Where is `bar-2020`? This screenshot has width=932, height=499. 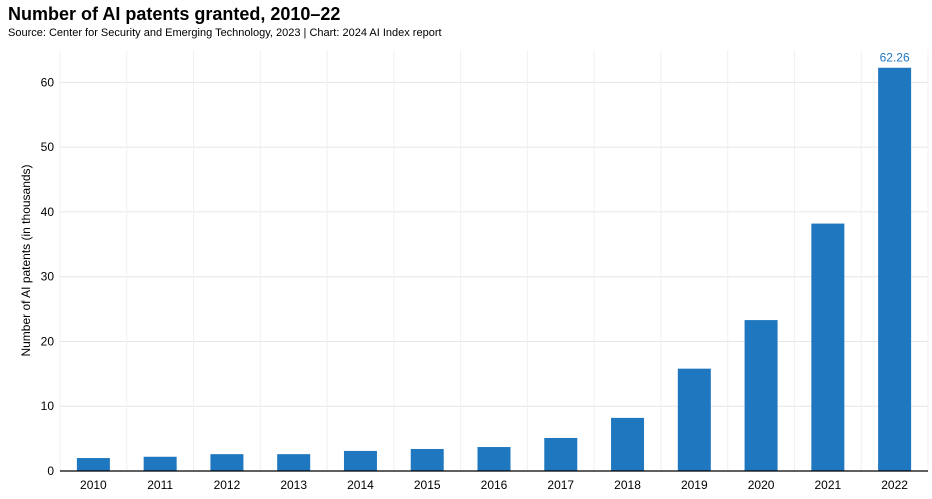 bar-2020 is located at coordinates (761, 395).